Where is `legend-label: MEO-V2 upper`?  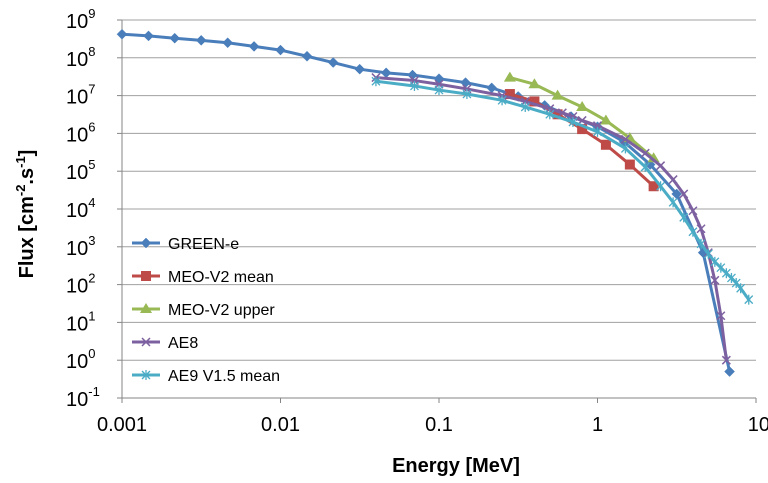 legend-label: MEO-V2 upper is located at coordinates (221, 310).